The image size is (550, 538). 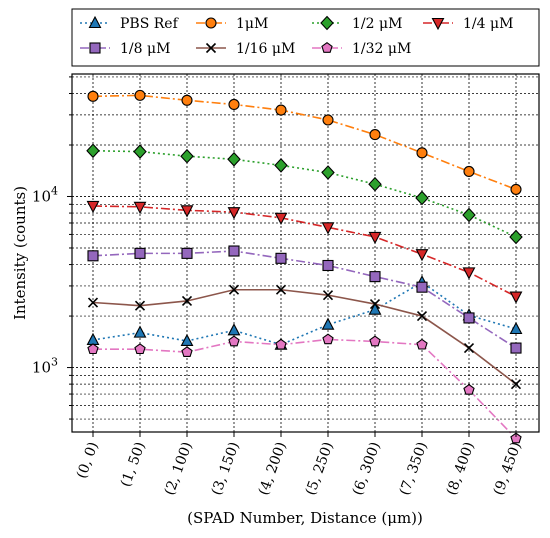 I want to click on y-tick-label: 103, so click(x=45, y=366).